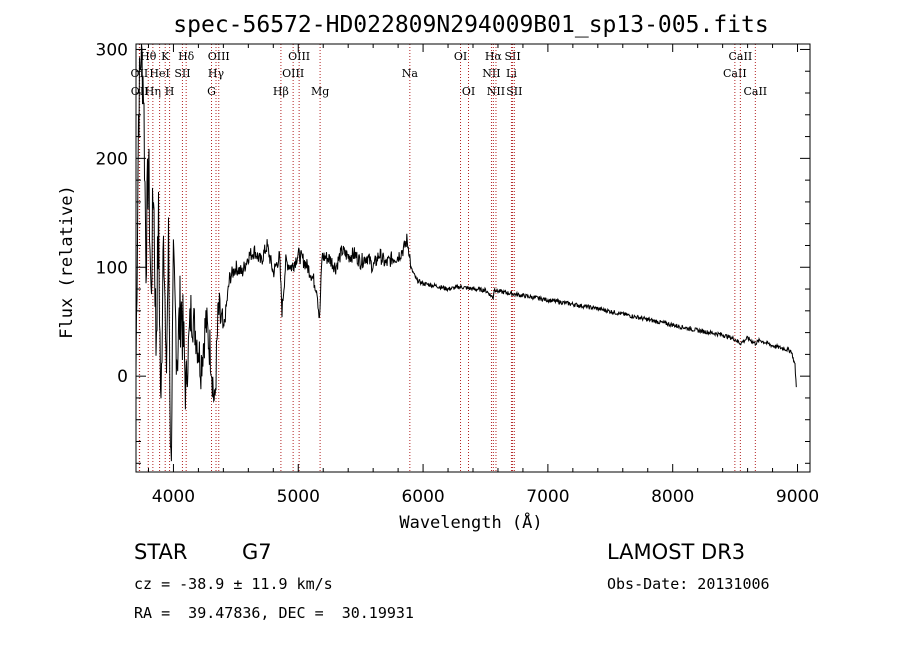  What do you see at coordinates (281, 91) in the screenshot?
I see `emission-line-label-12: Hβ` at bounding box center [281, 91].